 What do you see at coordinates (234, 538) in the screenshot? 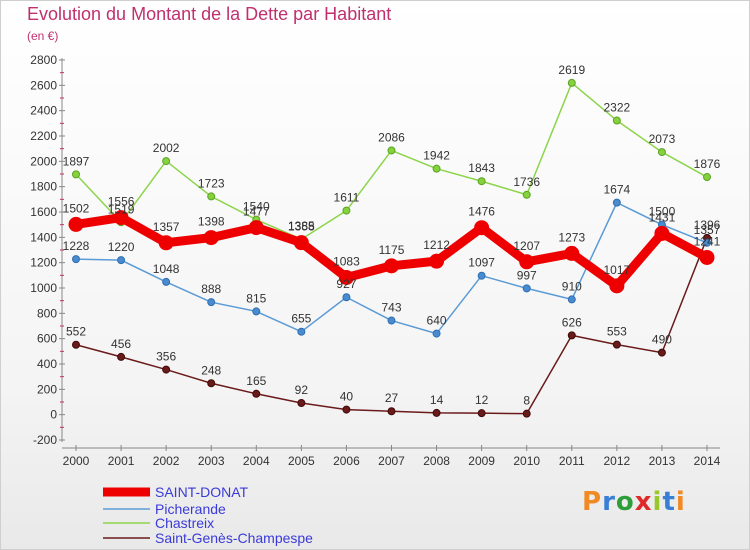
I see `legend-label: Saint-Genès-Champespe` at bounding box center [234, 538].